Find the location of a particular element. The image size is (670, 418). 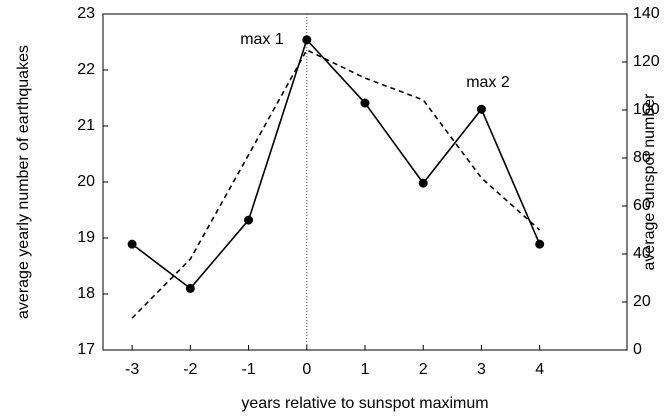

y2-tick-label: 40 is located at coordinates (642, 253).